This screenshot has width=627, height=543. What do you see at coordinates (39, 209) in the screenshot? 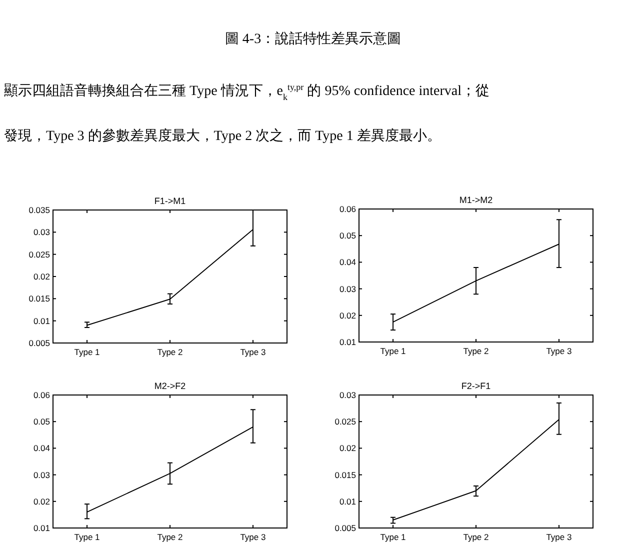
I see `y-tick-label: 0.035` at bounding box center [39, 209].